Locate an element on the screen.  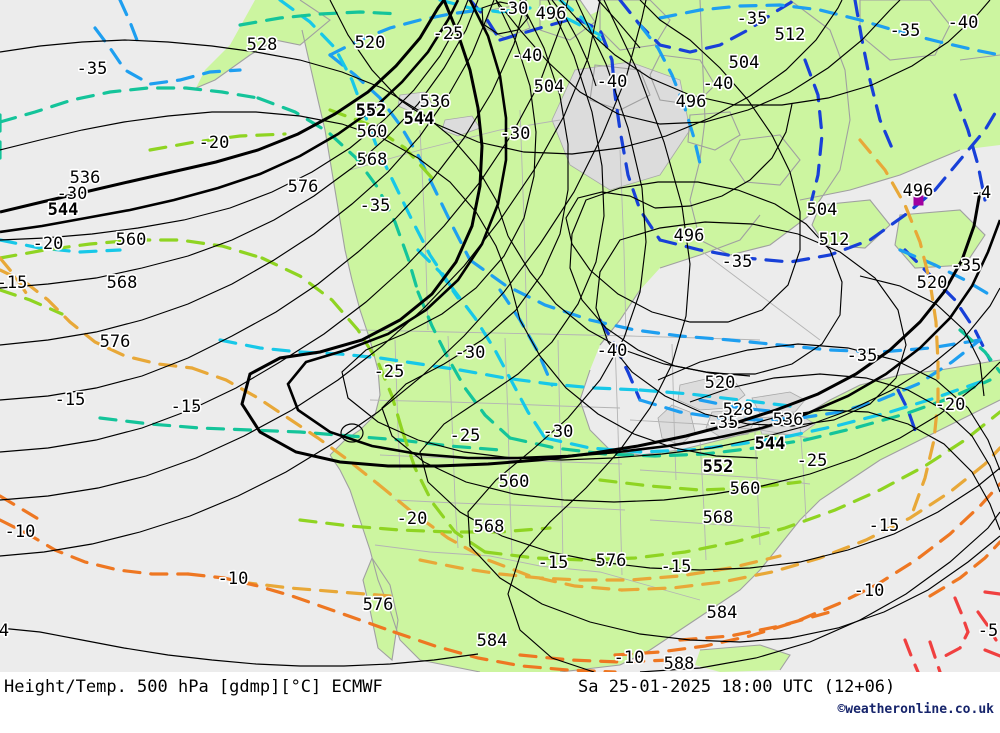
height-contour-label: 552 is located at coordinates (718, 466).